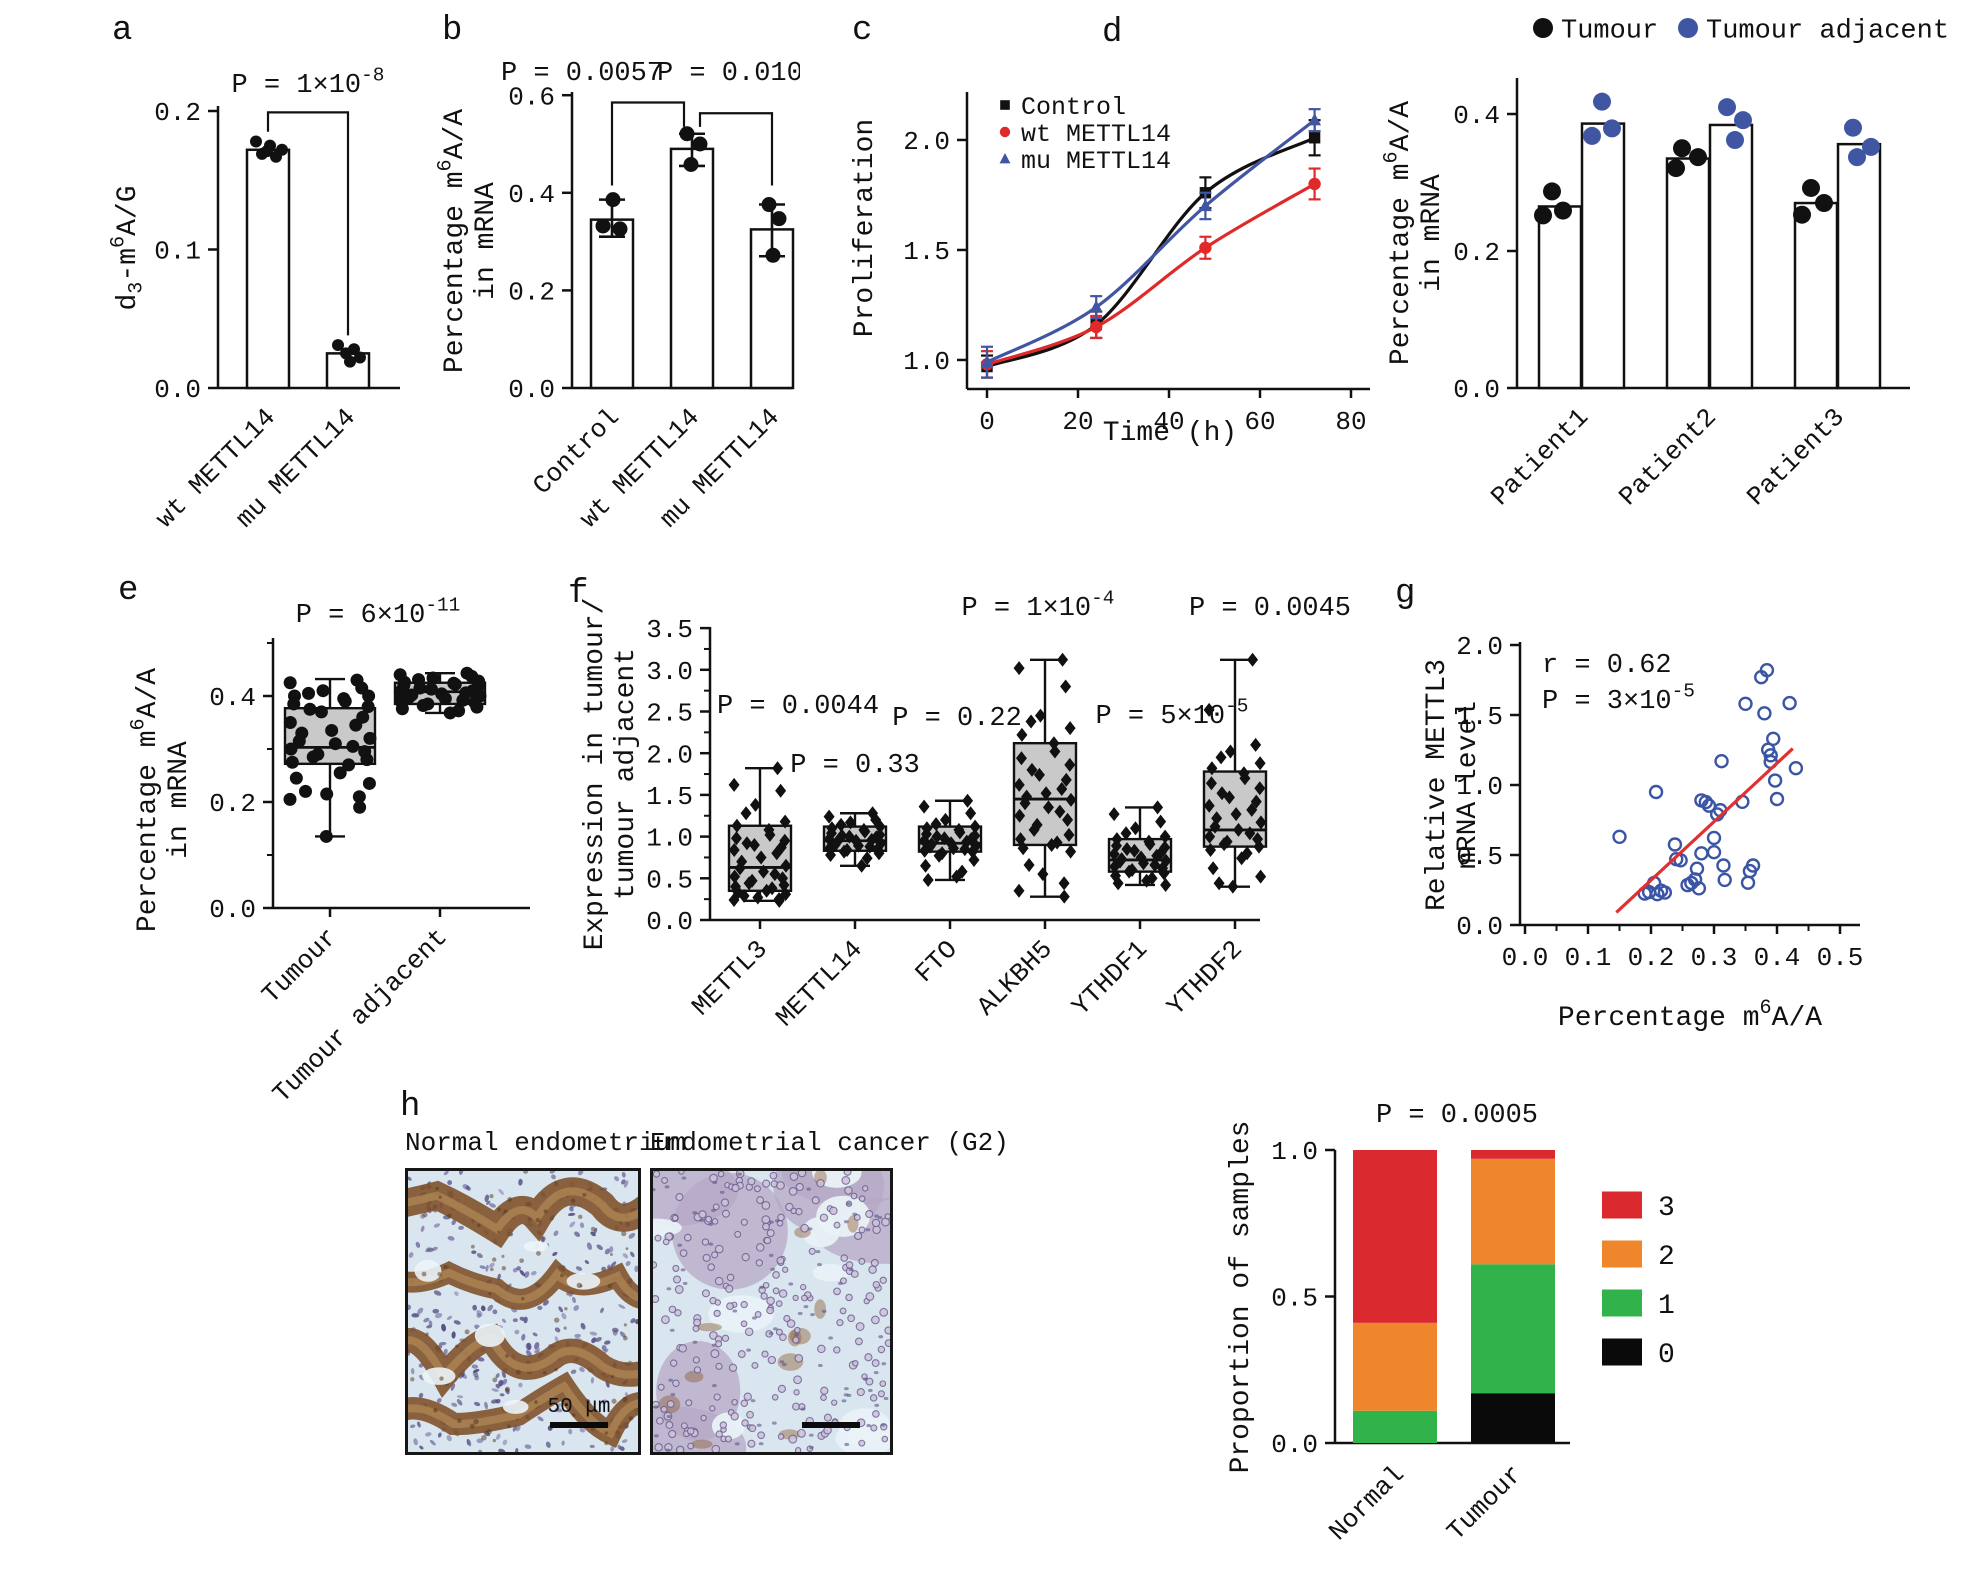 This screenshot has height=1570, width=1980. I want to click on panel-c-letter: c, so click(862, 31).